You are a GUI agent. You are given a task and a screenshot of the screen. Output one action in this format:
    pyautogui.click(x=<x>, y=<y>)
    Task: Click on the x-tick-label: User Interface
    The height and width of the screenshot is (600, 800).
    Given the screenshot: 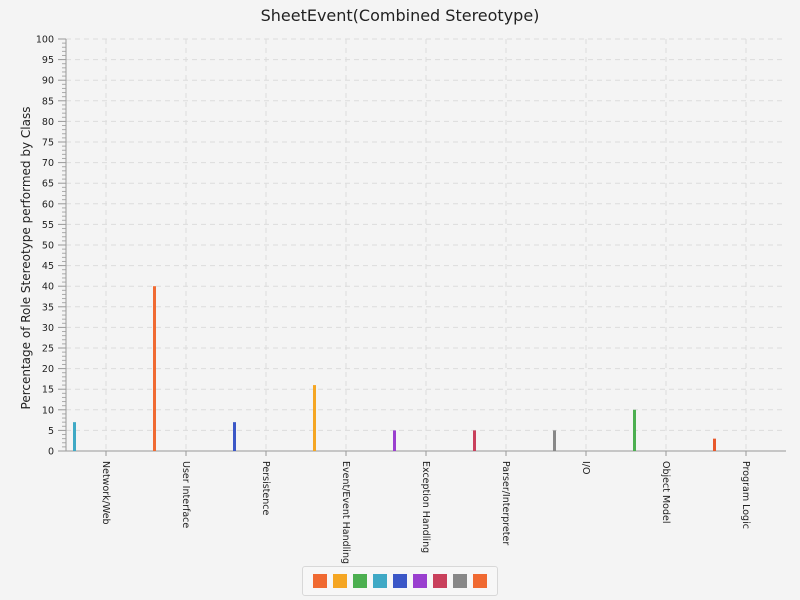 What is the action you would take?
    pyautogui.click(x=185, y=494)
    